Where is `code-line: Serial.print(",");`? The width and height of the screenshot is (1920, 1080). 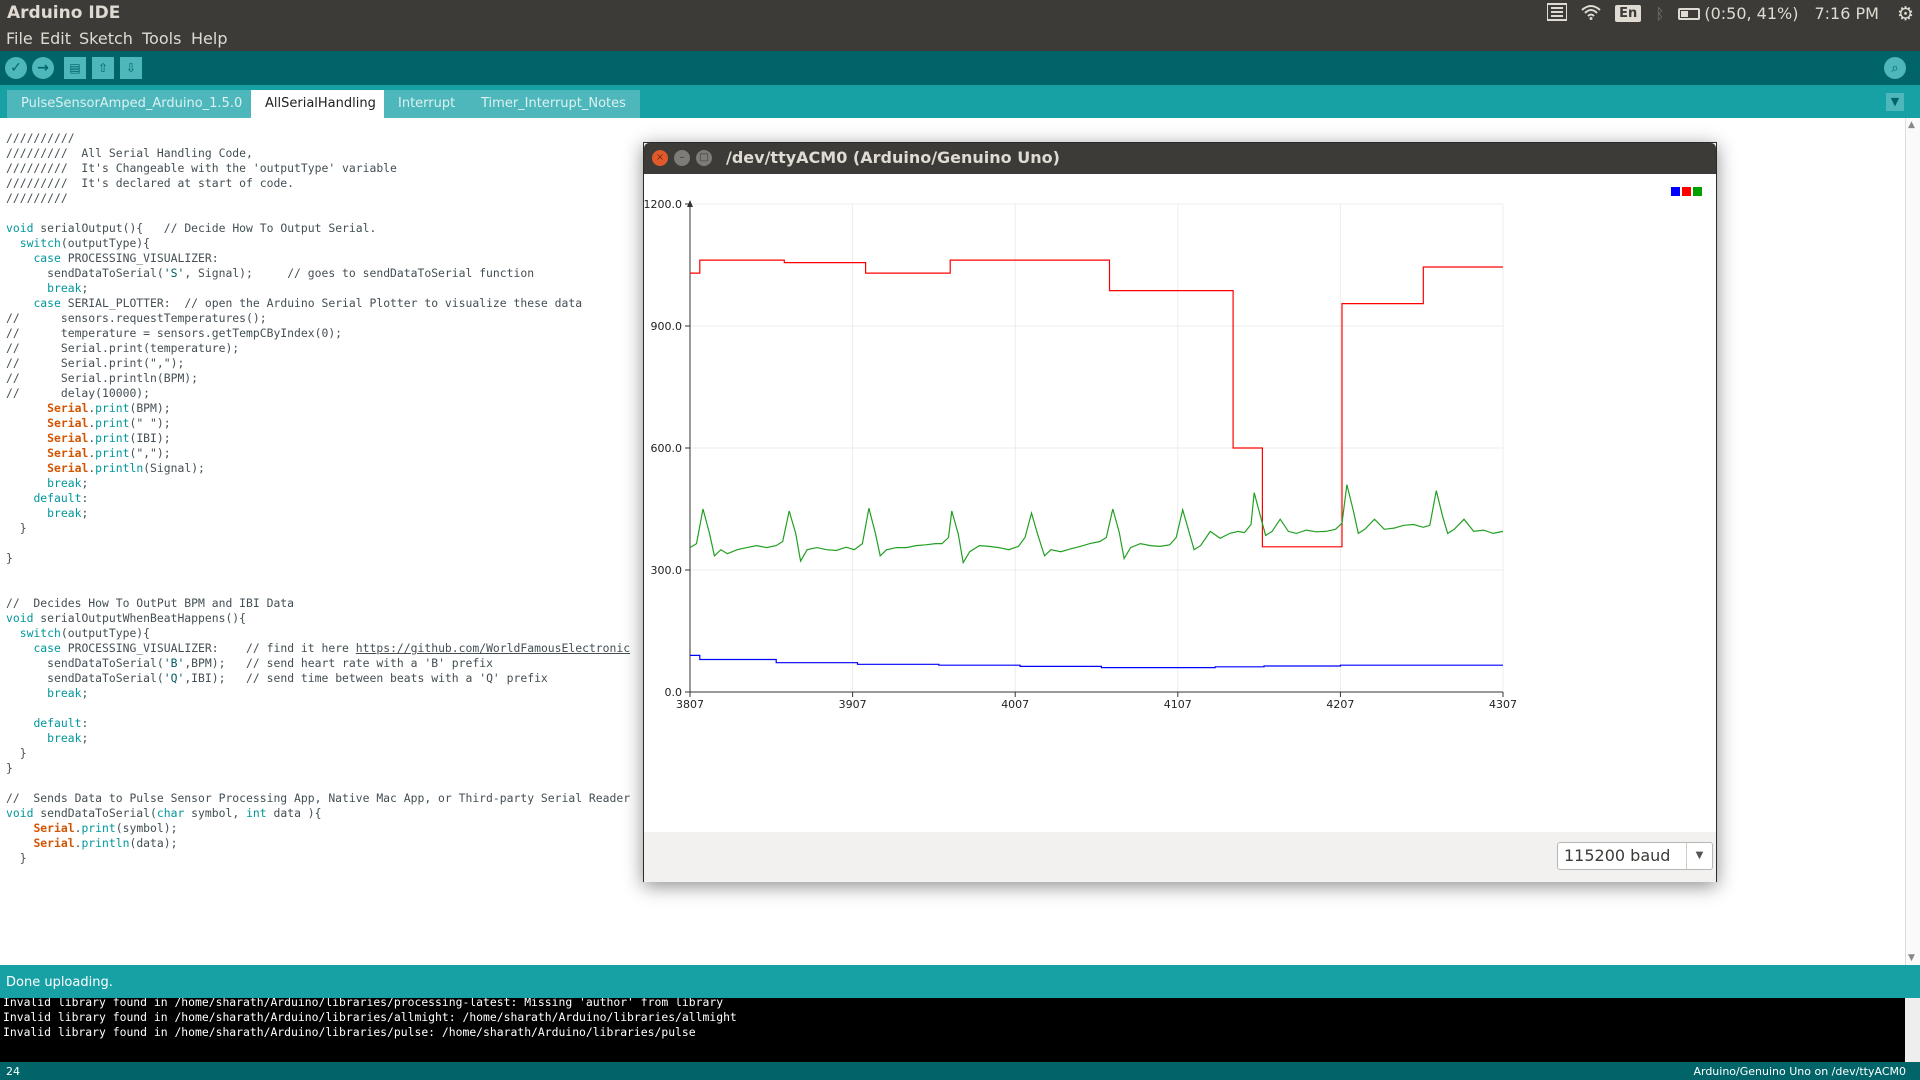
code-line: Serial.print(","); is located at coordinates (109, 453).